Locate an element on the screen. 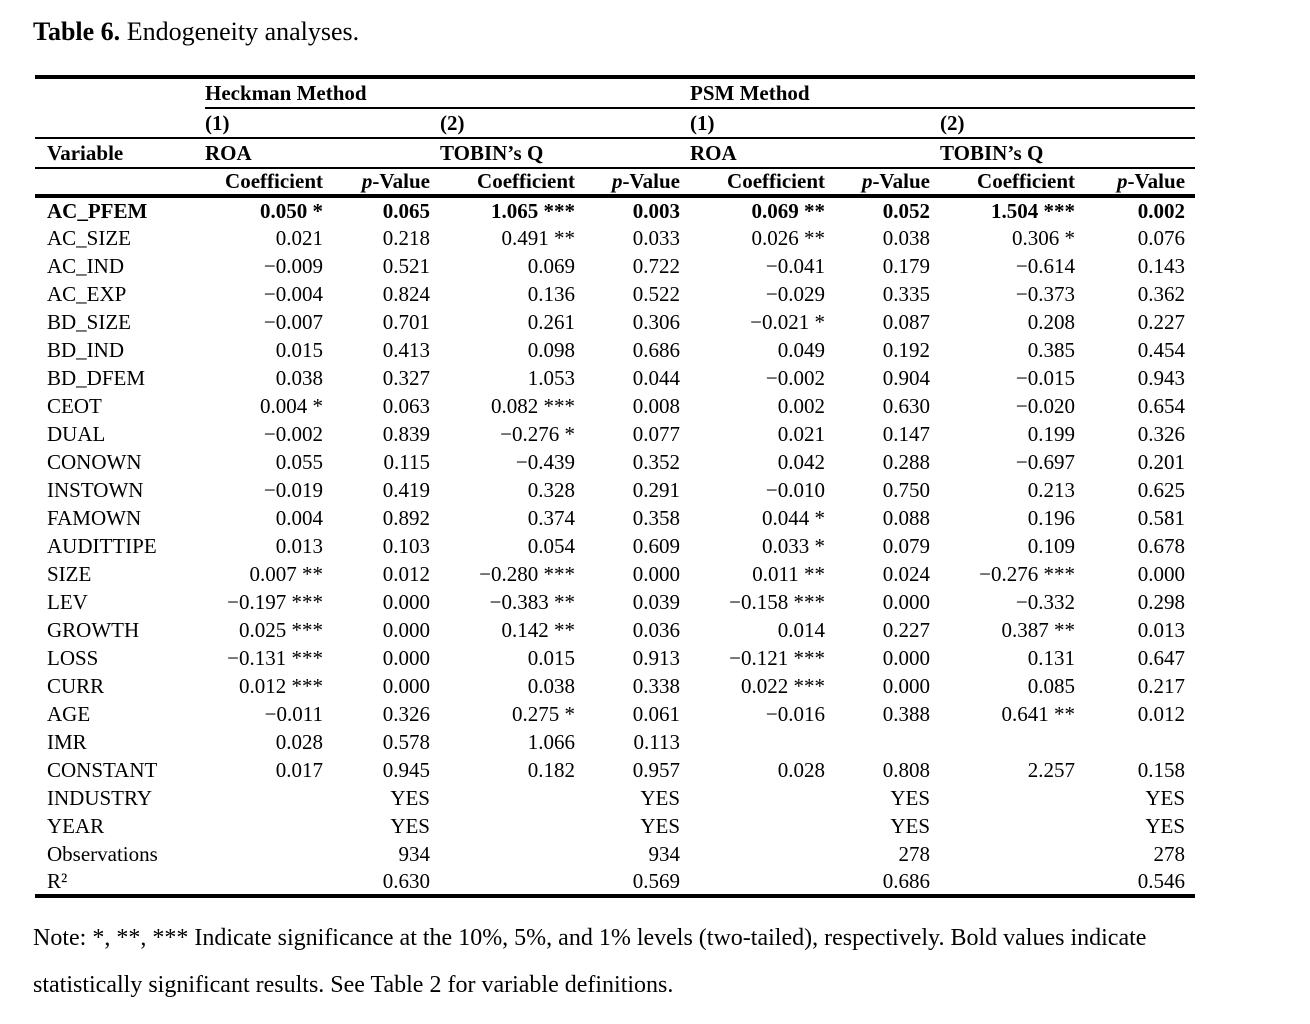 The image size is (1310, 1024). value-cell: −0.332 is located at coordinates (1045, 601).